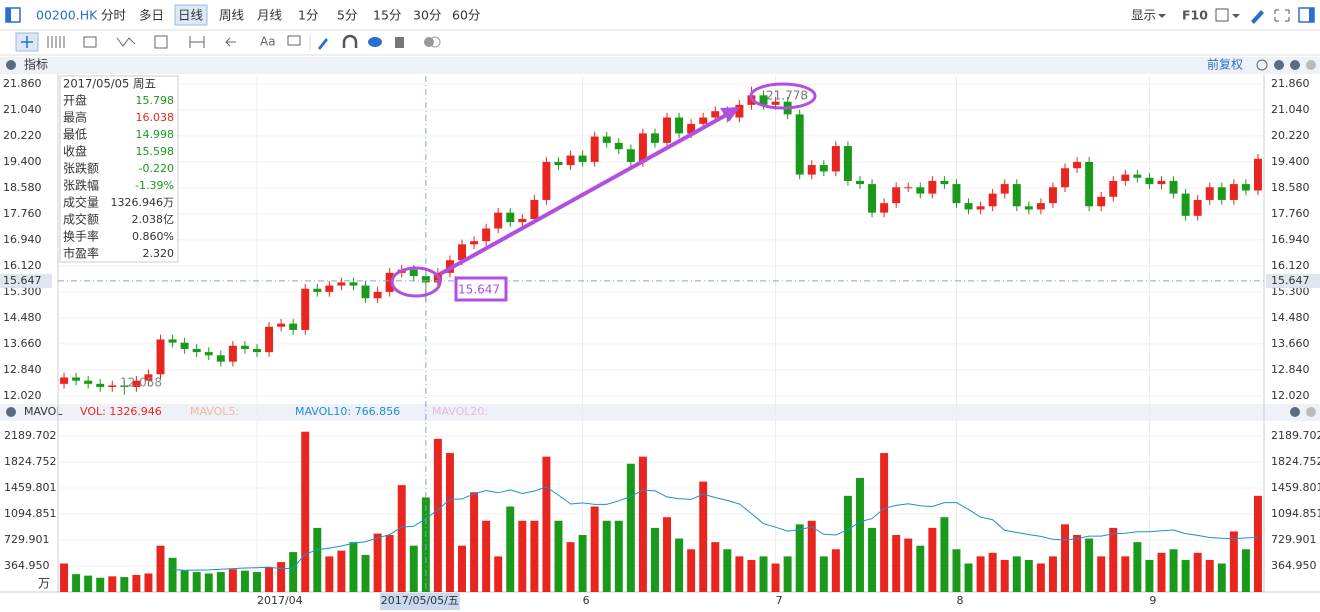 The height and width of the screenshot is (612, 1320). What do you see at coordinates (44, 584) in the screenshot?
I see `unit-label: 万` at bounding box center [44, 584].